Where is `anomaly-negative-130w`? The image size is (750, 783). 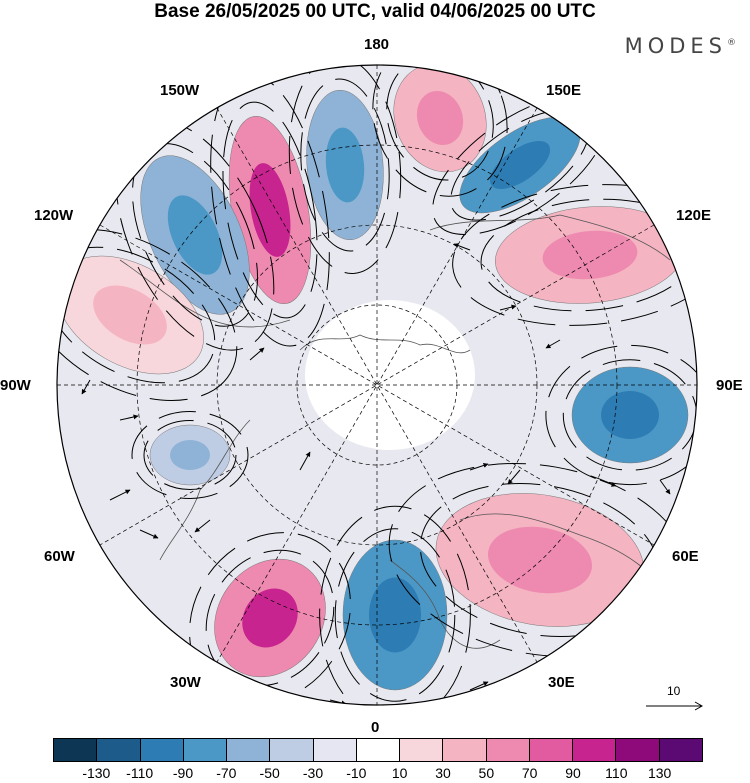 anomaly-negative-130w is located at coordinates (195, 235).